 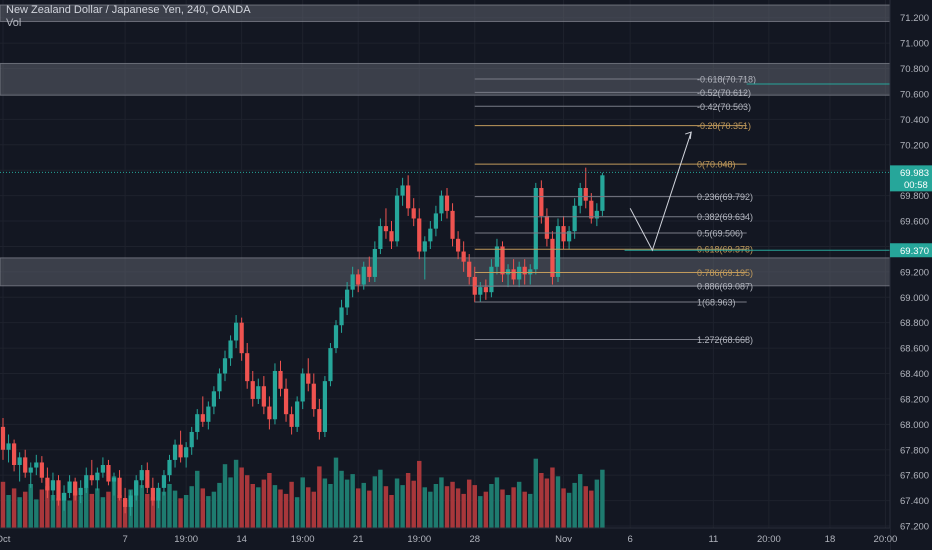 I want to click on price-tick-label: 68.600, so click(x=914, y=349).